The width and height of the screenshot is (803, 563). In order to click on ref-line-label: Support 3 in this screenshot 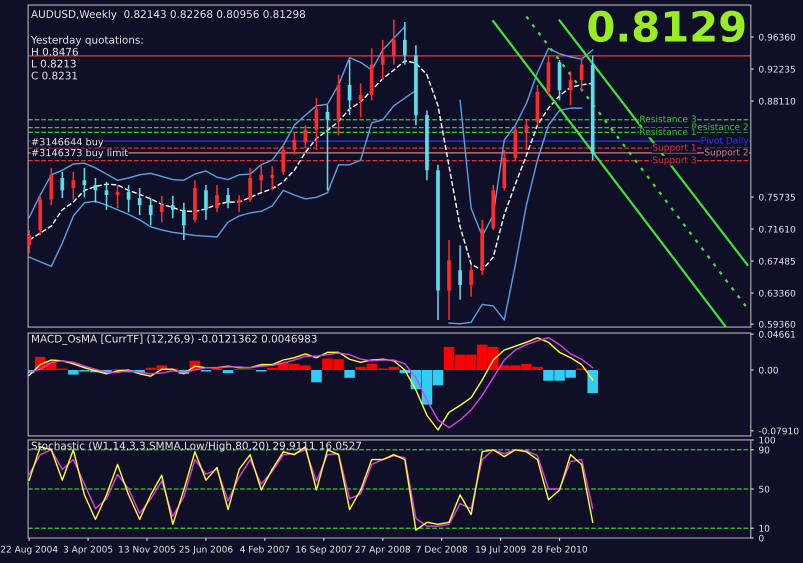, I will do `click(674, 161)`.